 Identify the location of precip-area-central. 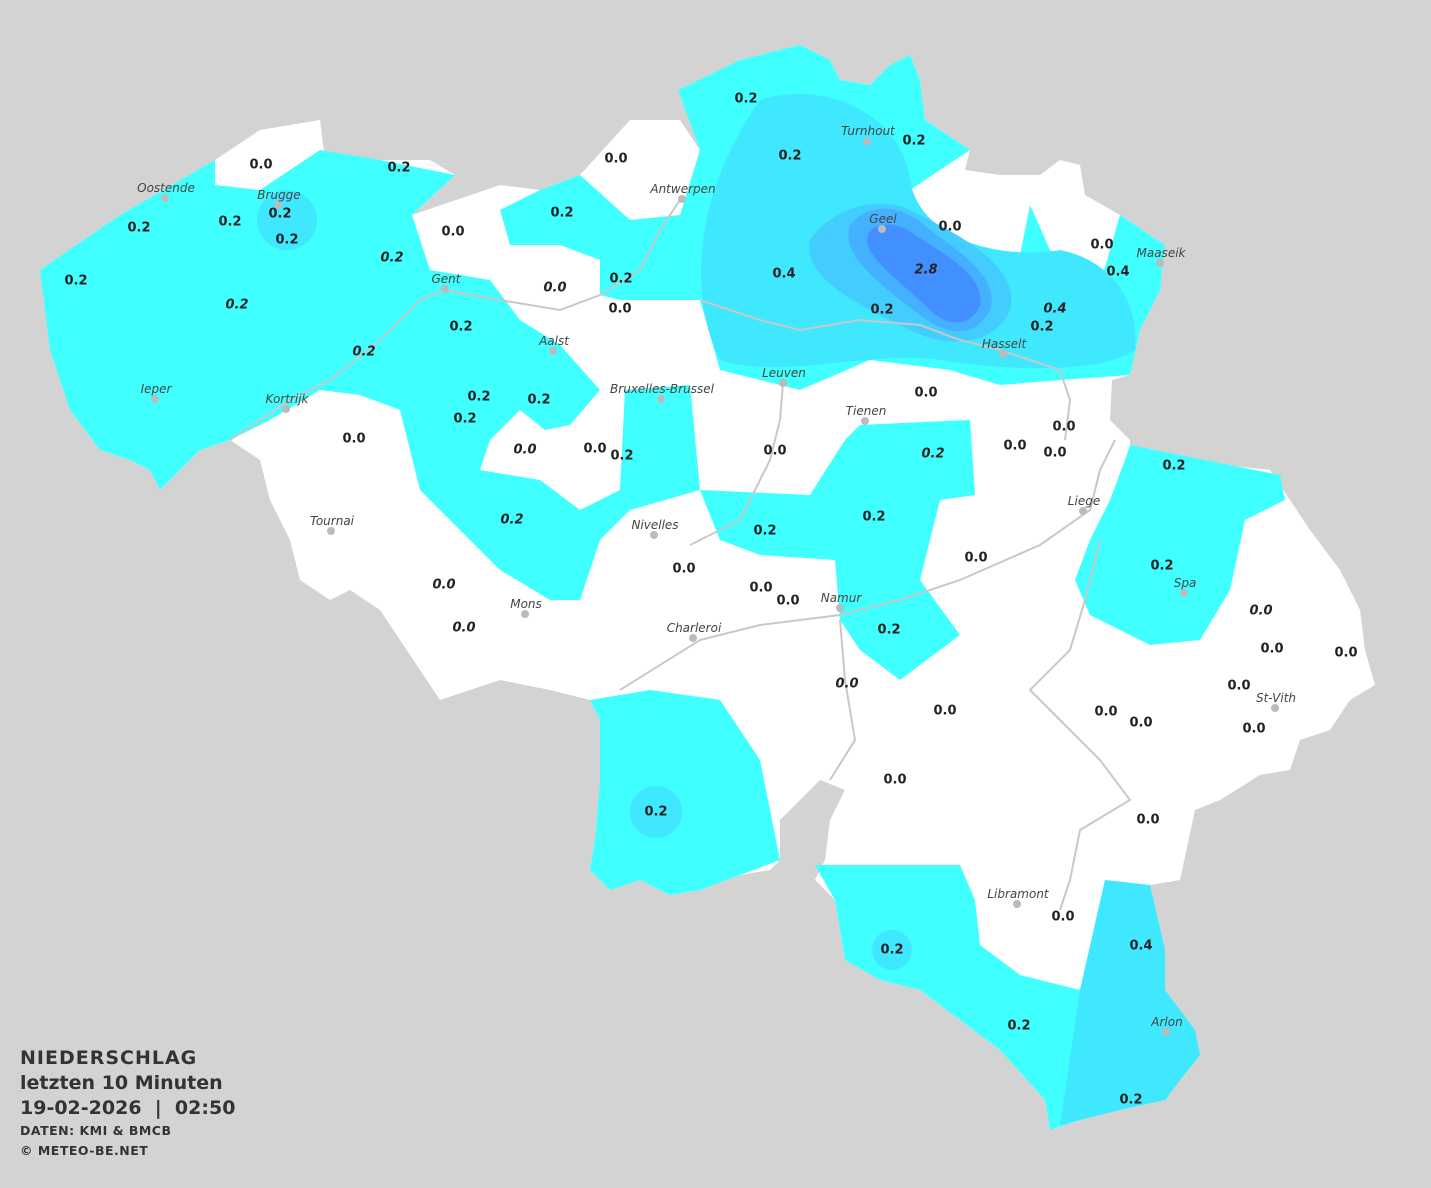
(837, 550).